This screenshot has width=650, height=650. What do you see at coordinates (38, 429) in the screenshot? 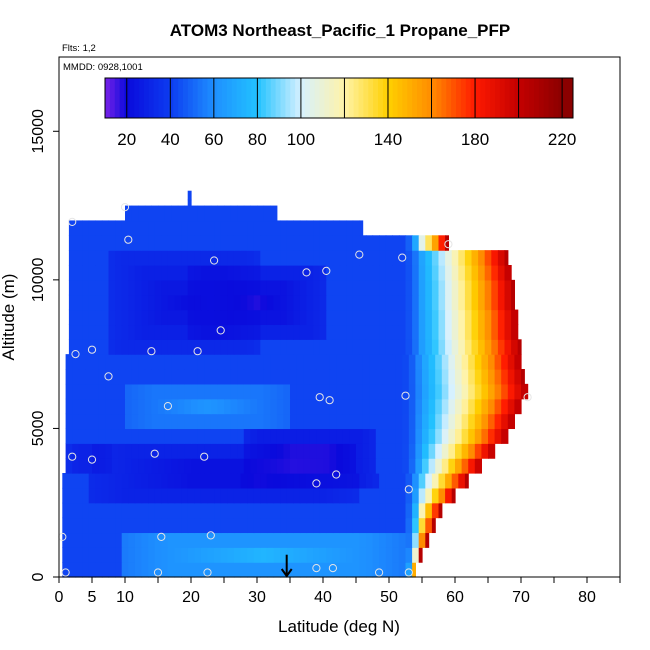
I see `y-tick-label: 5000` at bounding box center [38, 429].